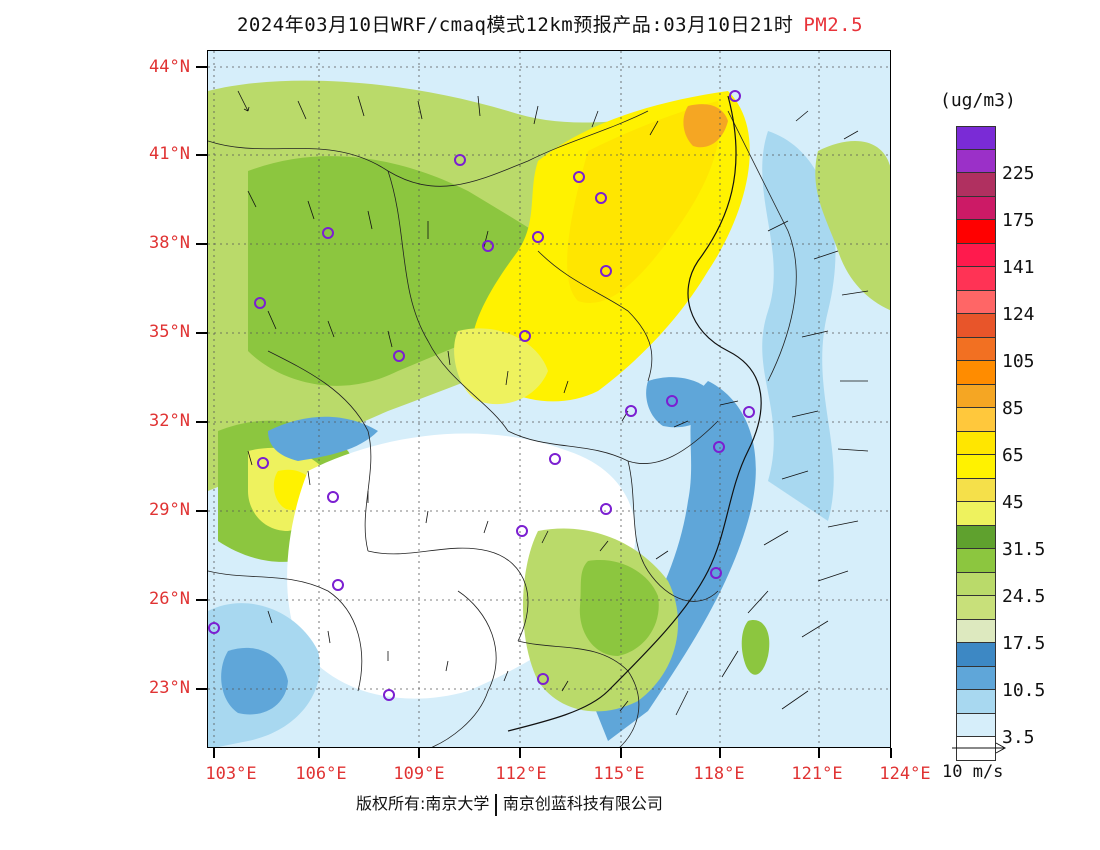 The width and height of the screenshot is (1100, 850). I want to click on lat-label: 32°N, so click(169, 421).